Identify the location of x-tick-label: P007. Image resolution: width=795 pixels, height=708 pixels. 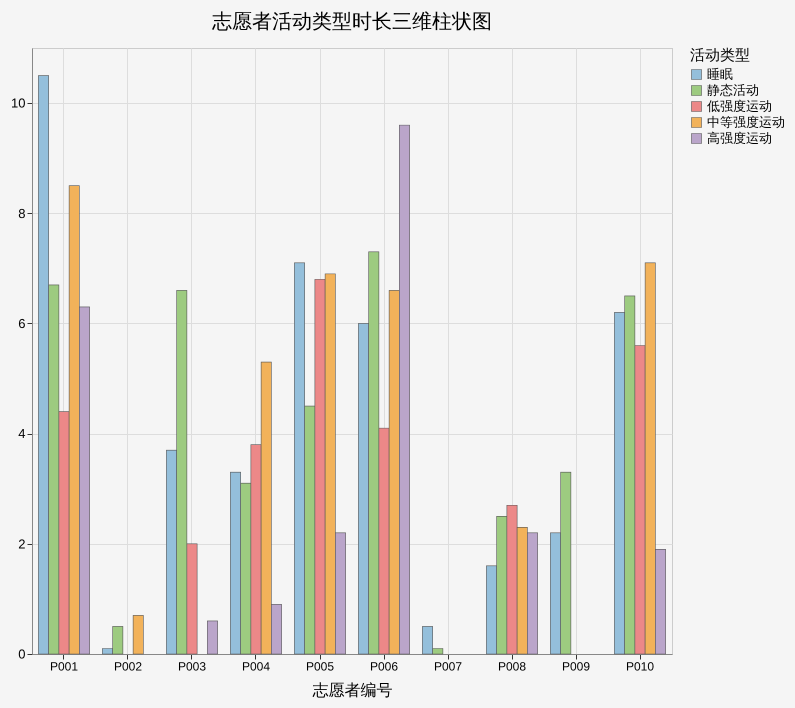
(448, 667).